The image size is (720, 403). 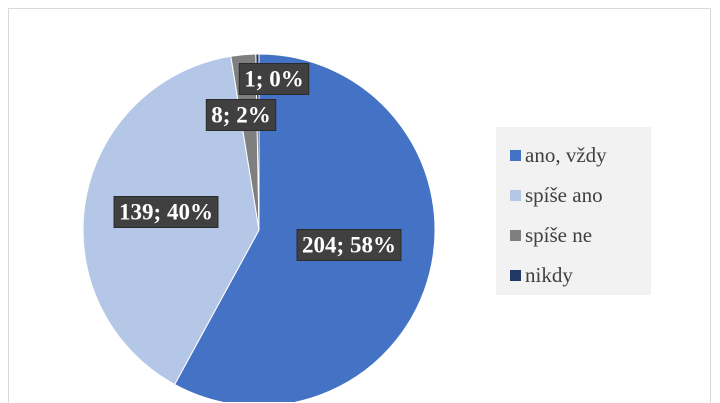 I want to click on legend-item-ano-vzdy: ano, vždy, so click(x=580, y=155).